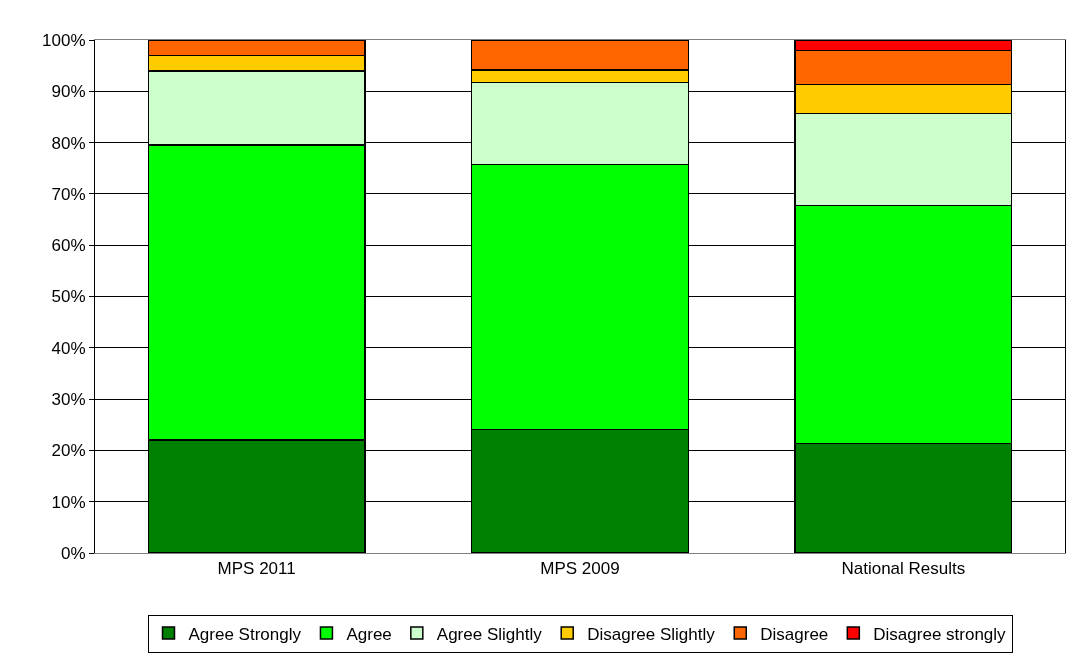  I want to click on x-tick-label: MPS 2009, so click(580, 569).